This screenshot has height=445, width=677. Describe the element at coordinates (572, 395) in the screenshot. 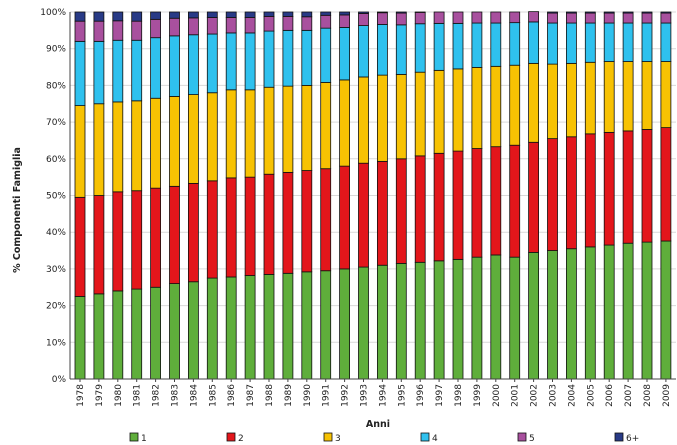

I see `x-tick-label: 2004` at that location.